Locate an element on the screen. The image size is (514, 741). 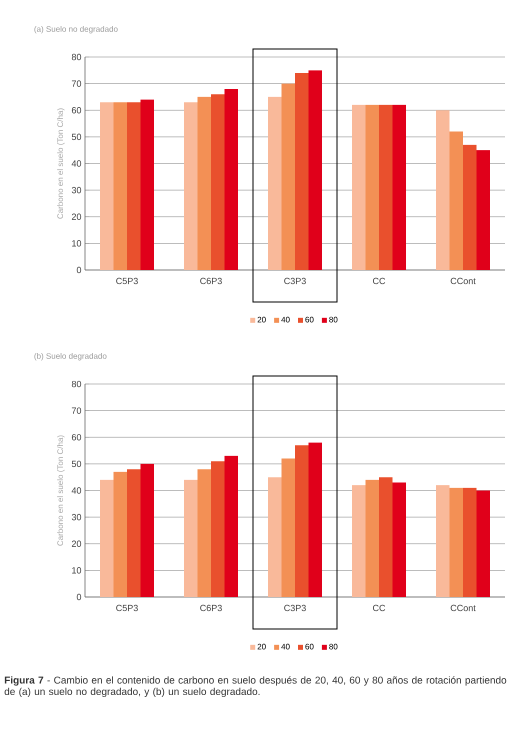
chart-title: (a) Suelo no degradado is located at coordinates (76, 30).